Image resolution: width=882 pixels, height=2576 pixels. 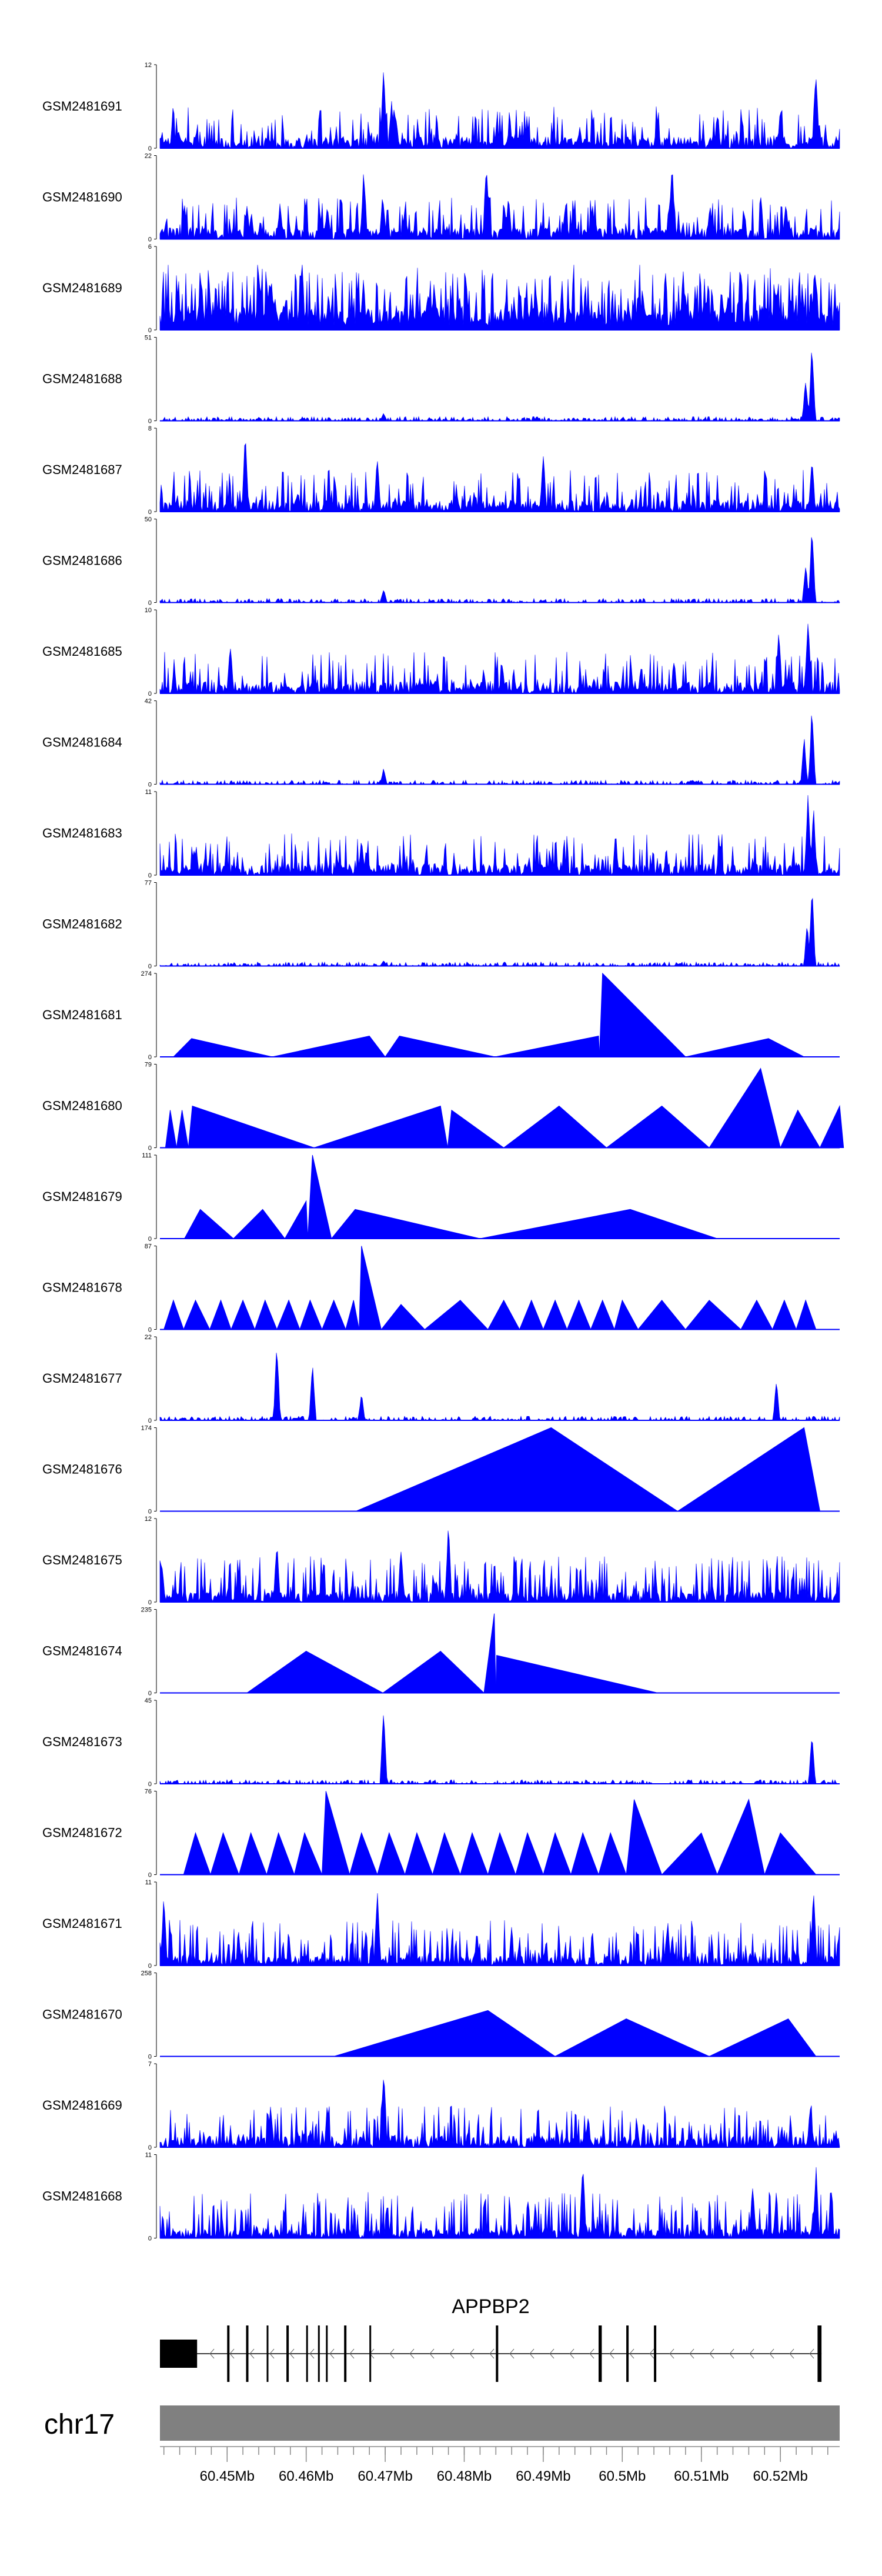 I want to click on track-GSM2481676: GSM2481676 174 0, so click(x=441, y=1470).